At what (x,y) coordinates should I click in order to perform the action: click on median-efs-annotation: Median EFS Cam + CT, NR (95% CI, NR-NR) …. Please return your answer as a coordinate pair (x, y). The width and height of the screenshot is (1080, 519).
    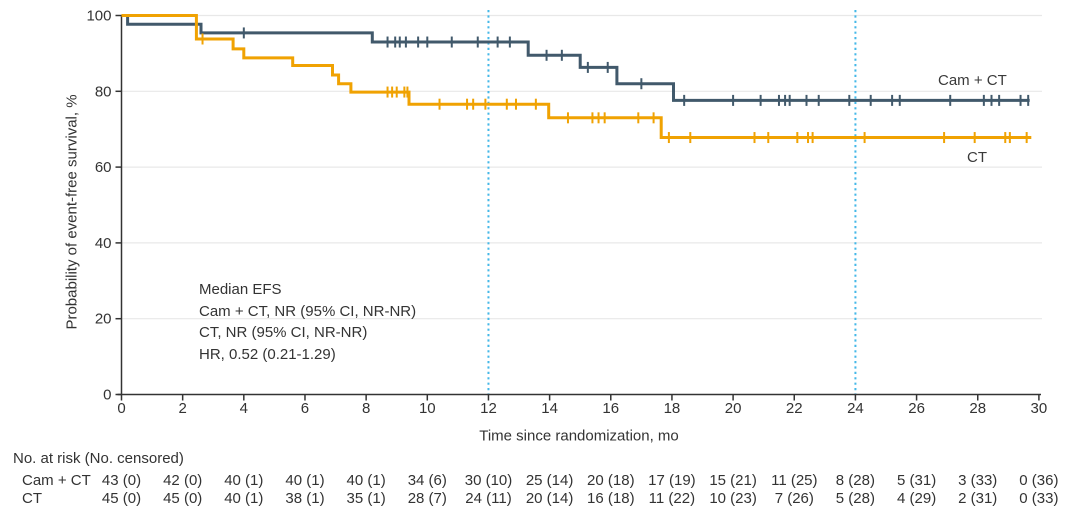
    Looking at the image, I should click on (307, 322).